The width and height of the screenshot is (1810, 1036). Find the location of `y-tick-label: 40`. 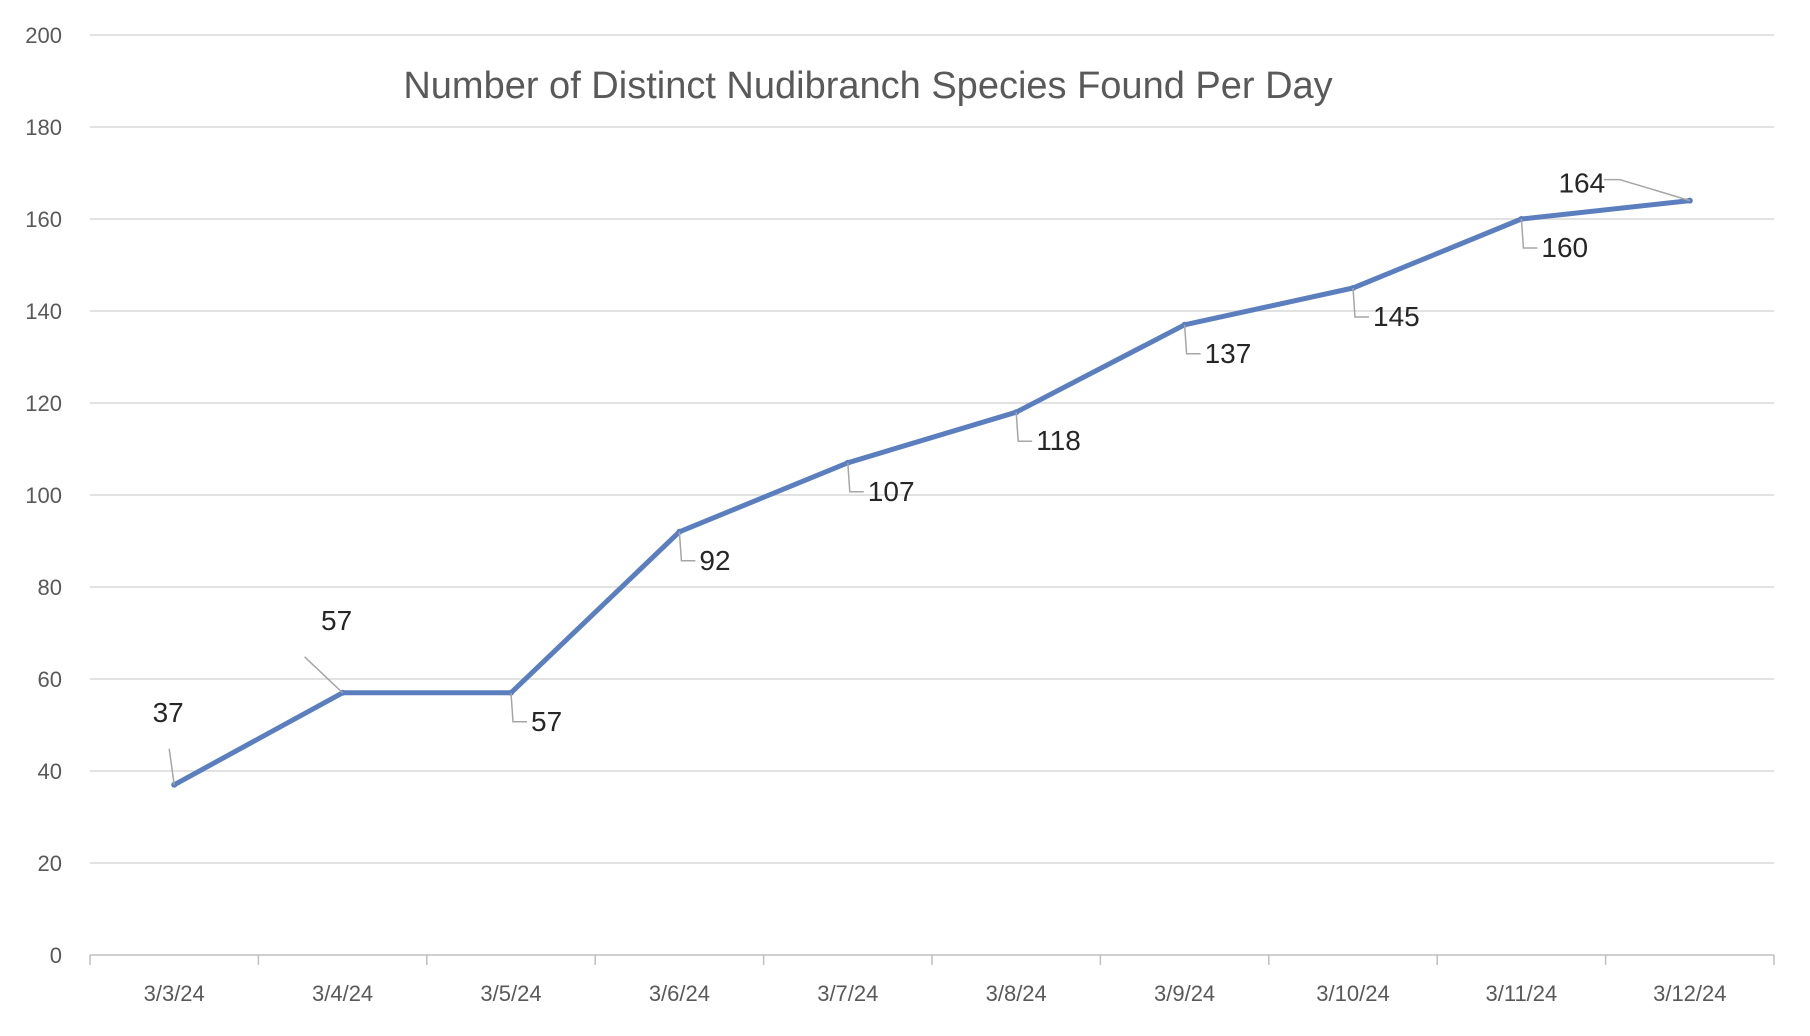

y-tick-label: 40 is located at coordinates (50, 771).